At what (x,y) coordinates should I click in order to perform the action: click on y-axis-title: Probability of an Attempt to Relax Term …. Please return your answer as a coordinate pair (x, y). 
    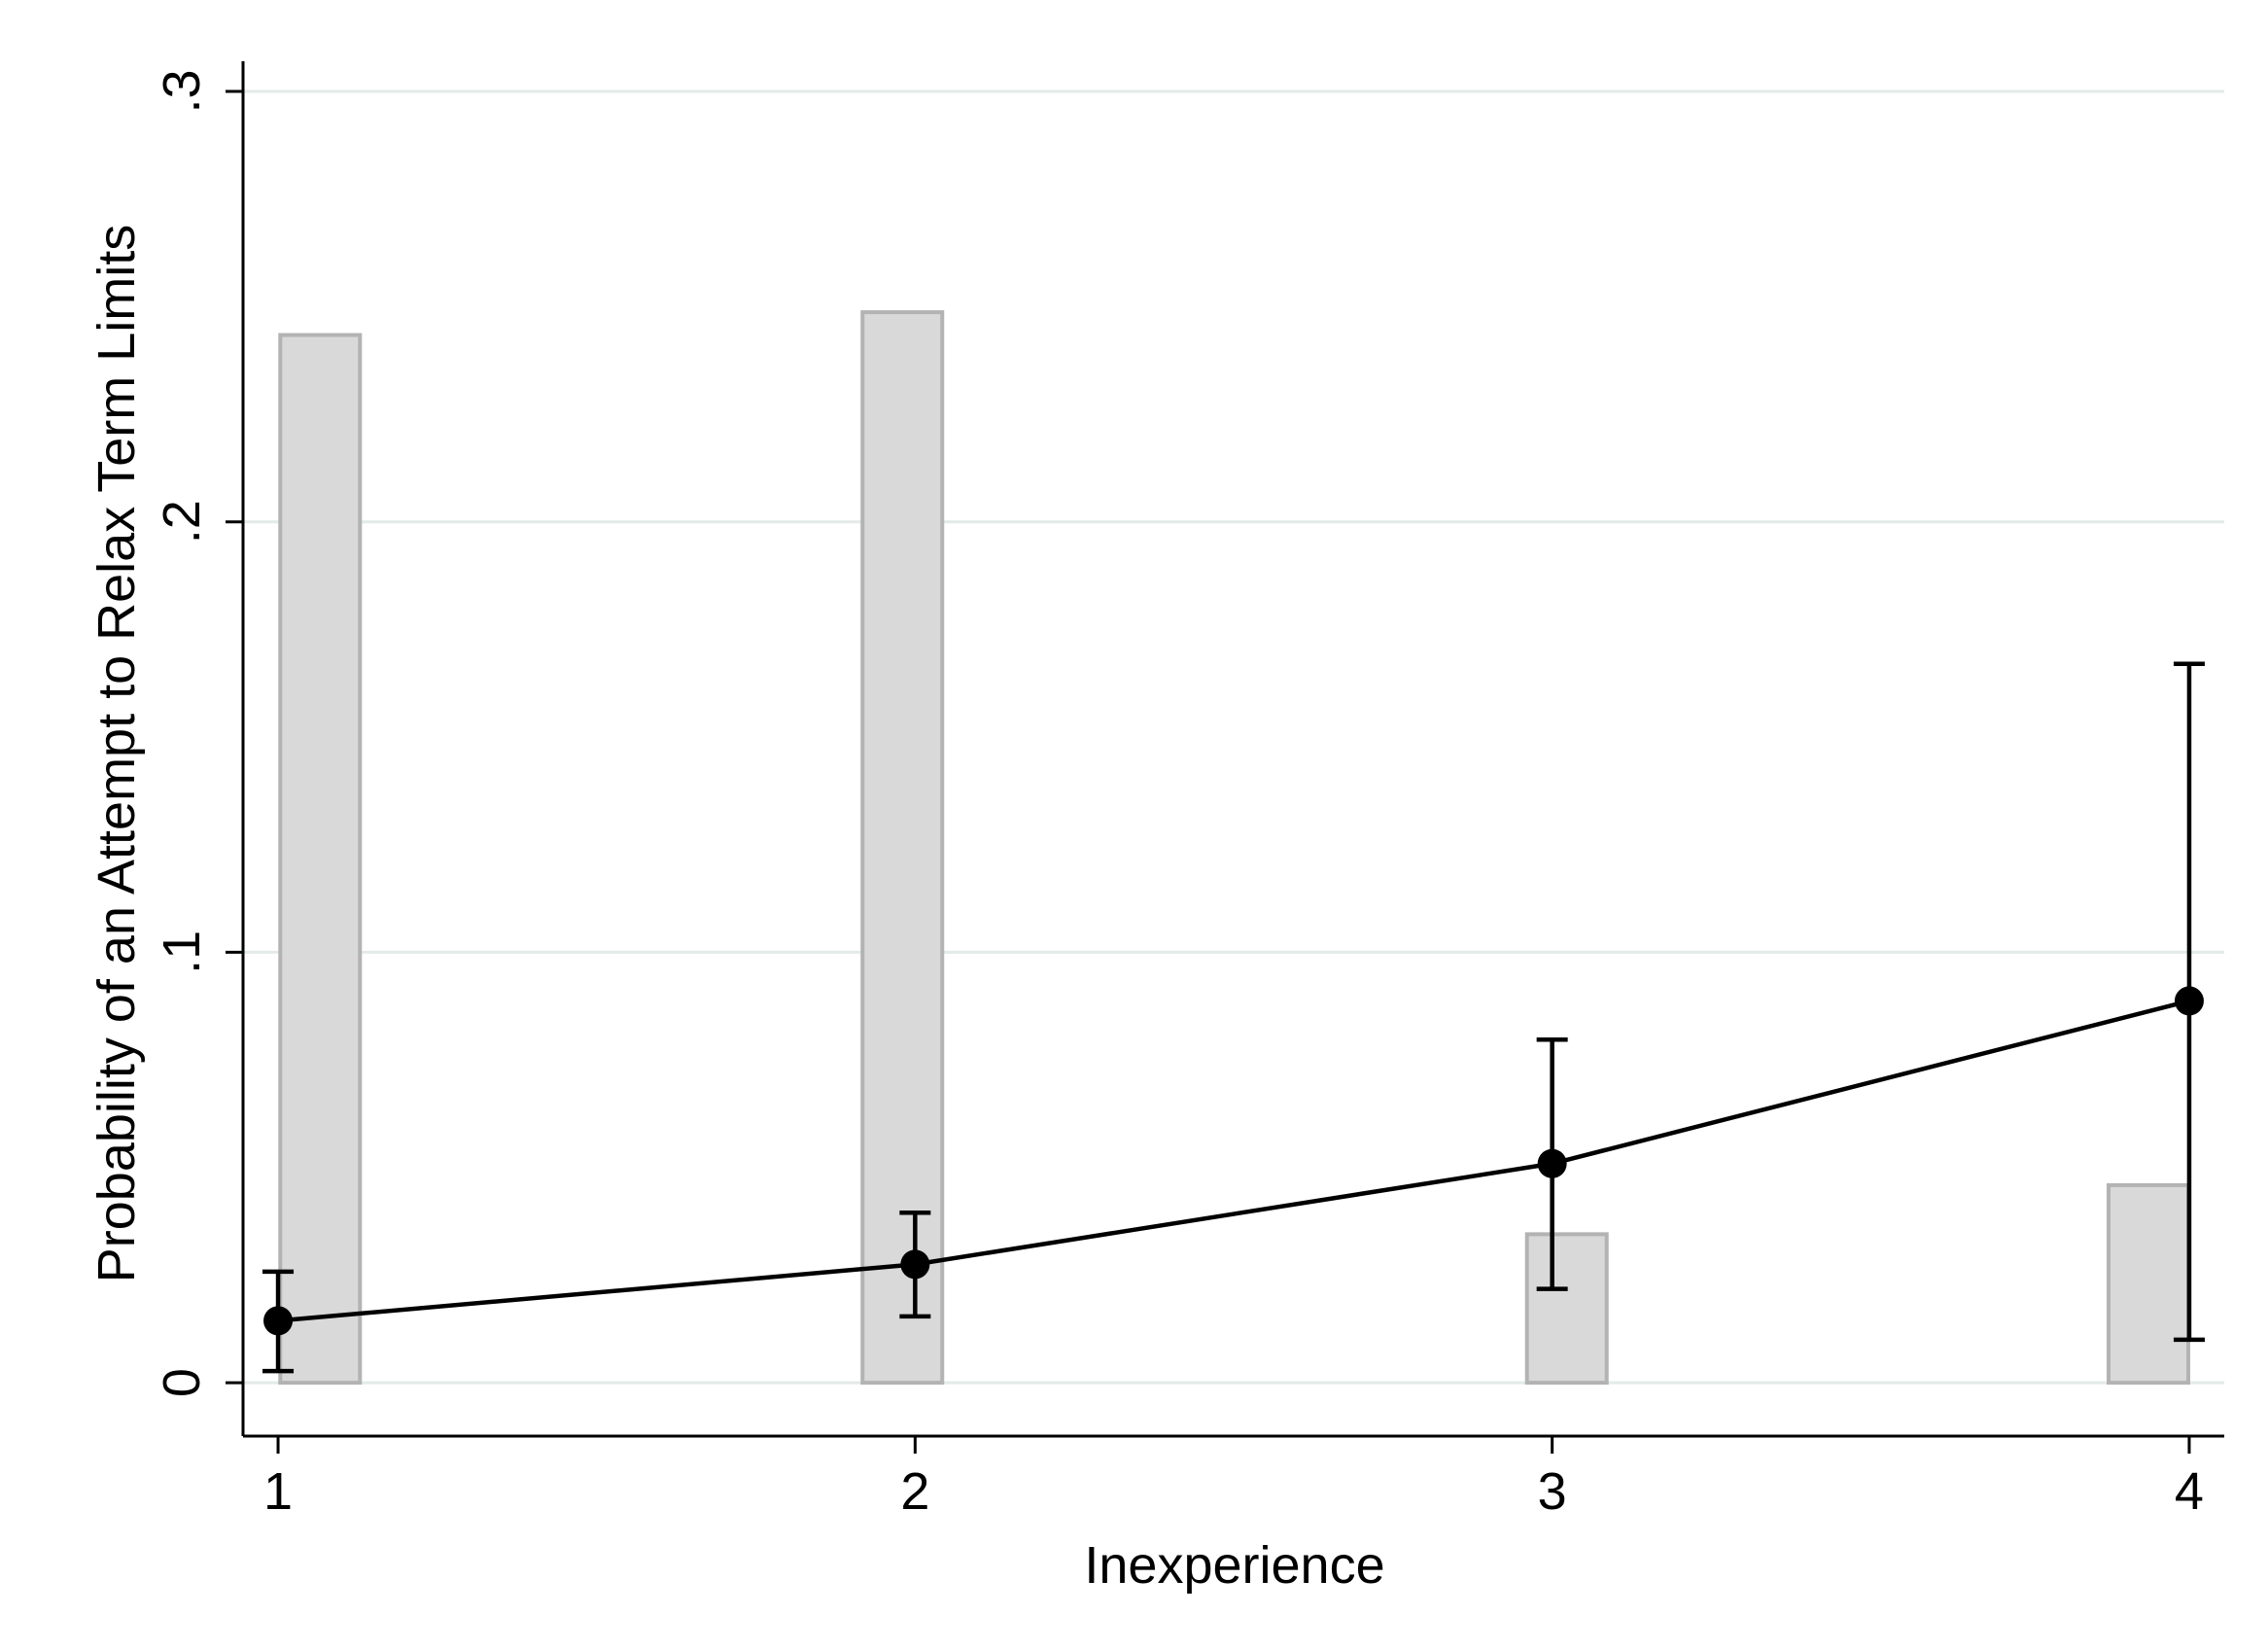
    Looking at the image, I should click on (117, 753).